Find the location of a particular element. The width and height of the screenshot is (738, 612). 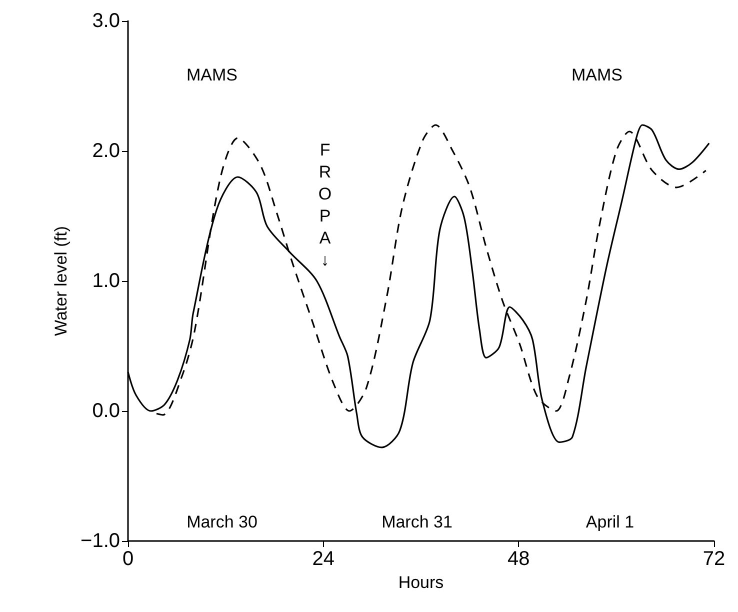

y-tick-label: 3.0 is located at coordinates (106, 21).